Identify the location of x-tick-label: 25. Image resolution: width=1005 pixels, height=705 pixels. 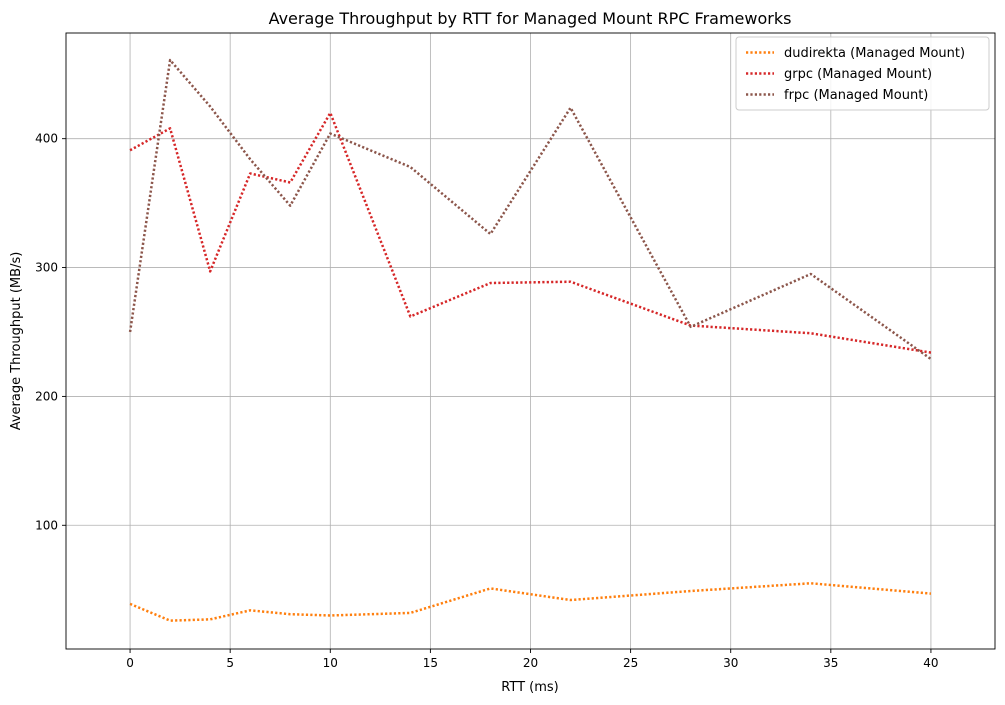
(630, 663).